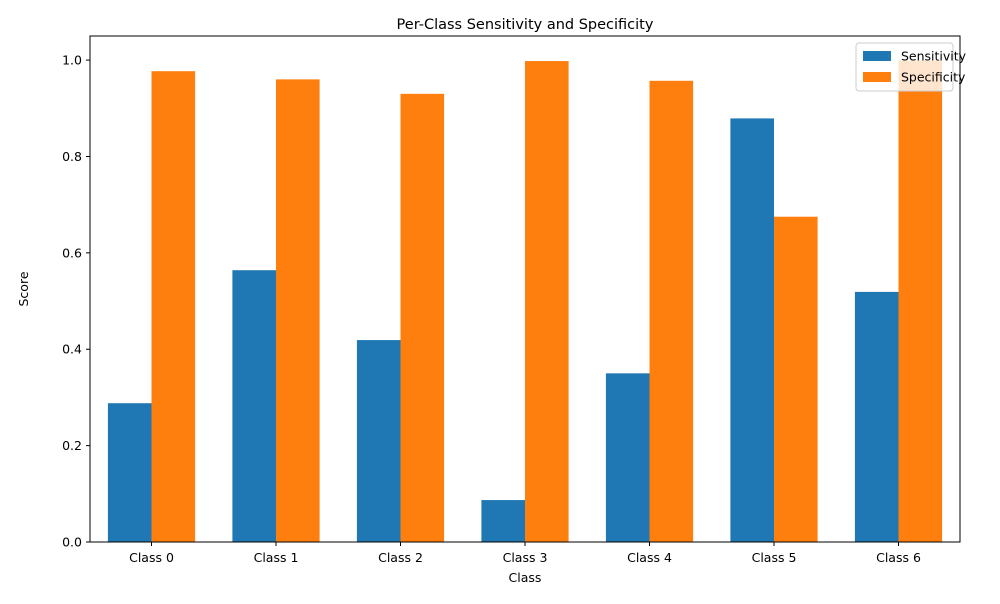  What do you see at coordinates (72, 156) in the screenshot?
I see `y-tick-label: 0.8` at bounding box center [72, 156].